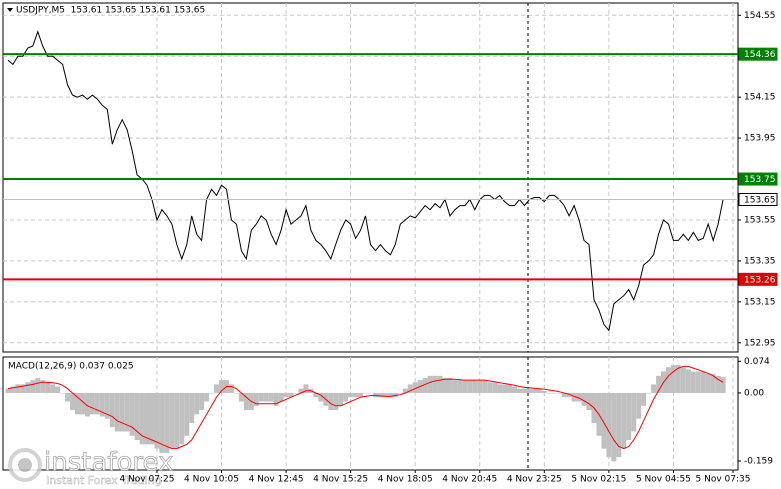 The height and width of the screenshot is (489, 781). I want to click on chart-title: USDJPY,M5 153.61 153.65 153.61 153.65, so click(110, 11).